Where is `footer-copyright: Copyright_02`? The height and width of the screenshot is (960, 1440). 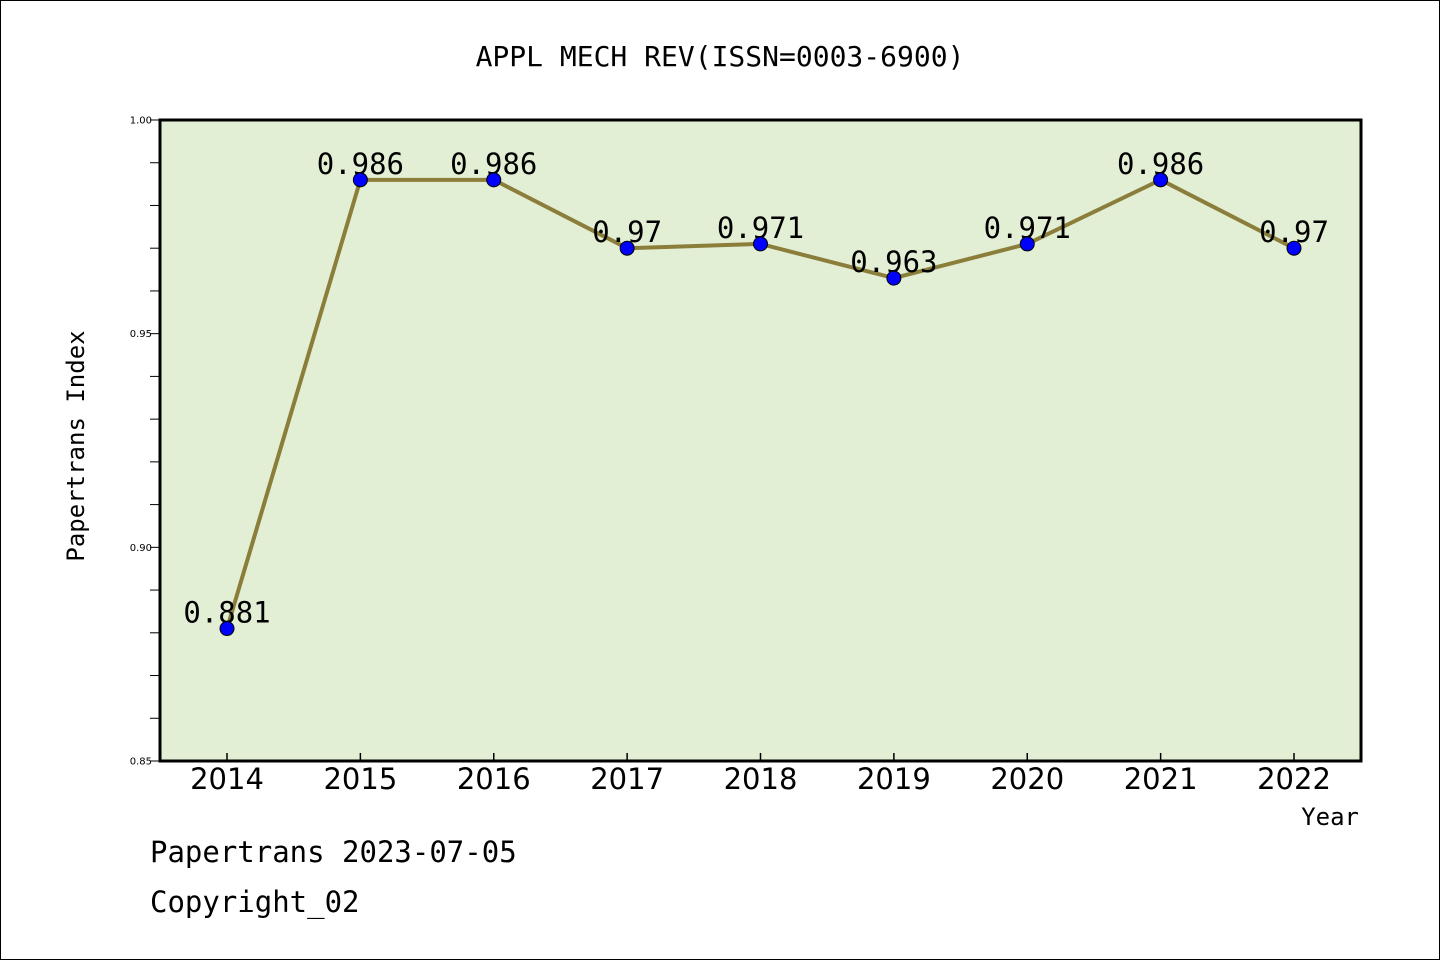 footer-copyright: Copyright_02 is located at coordinates (255, 902).